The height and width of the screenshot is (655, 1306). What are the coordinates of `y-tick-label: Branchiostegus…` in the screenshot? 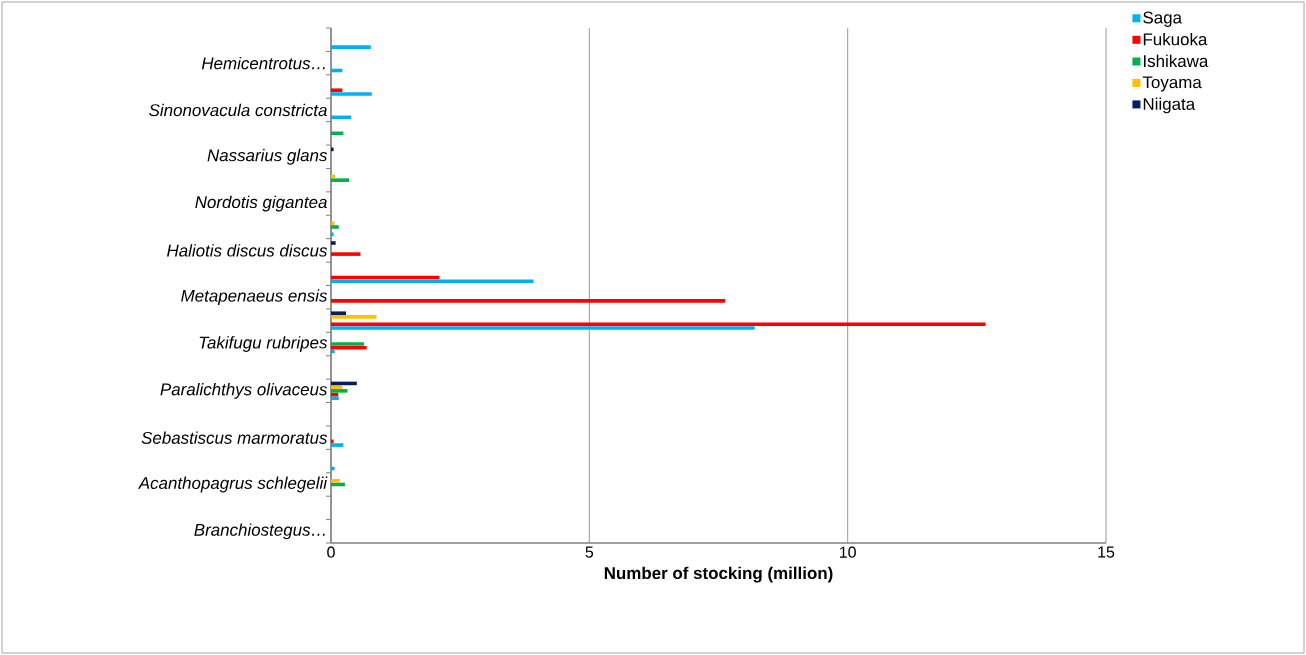 It's located at (259, 531).